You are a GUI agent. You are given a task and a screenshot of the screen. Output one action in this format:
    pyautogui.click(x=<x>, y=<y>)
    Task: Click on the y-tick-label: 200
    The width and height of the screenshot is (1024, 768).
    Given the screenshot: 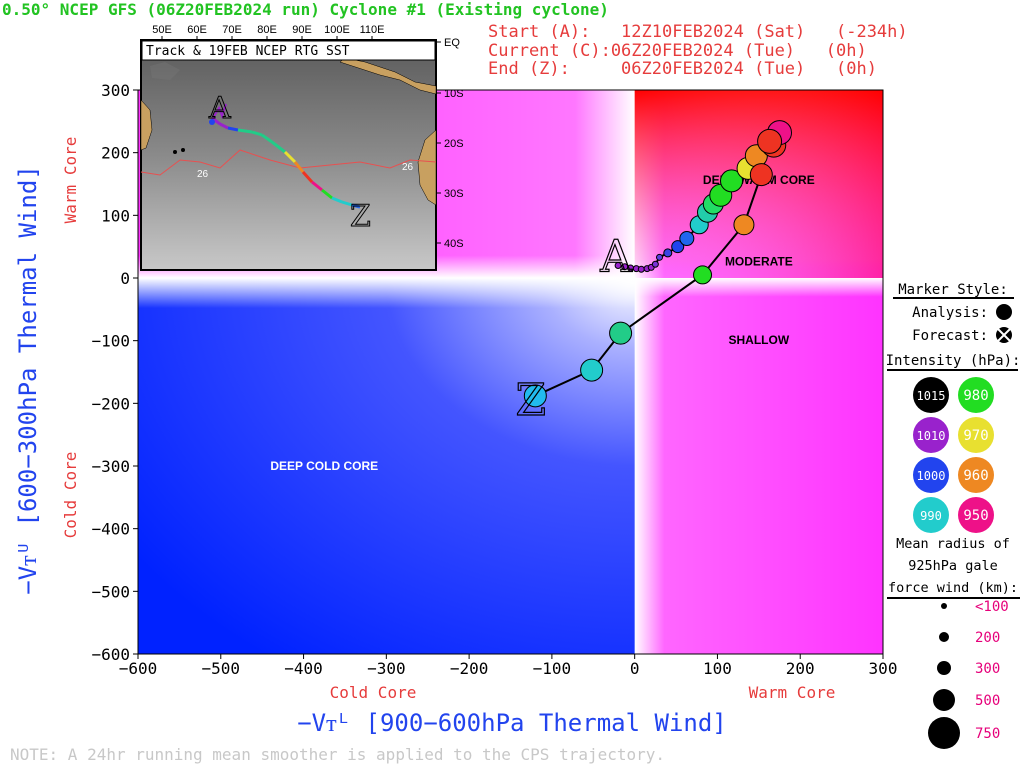 What is the action you would take?
    pyautogui.click(x=115, y=153)
    